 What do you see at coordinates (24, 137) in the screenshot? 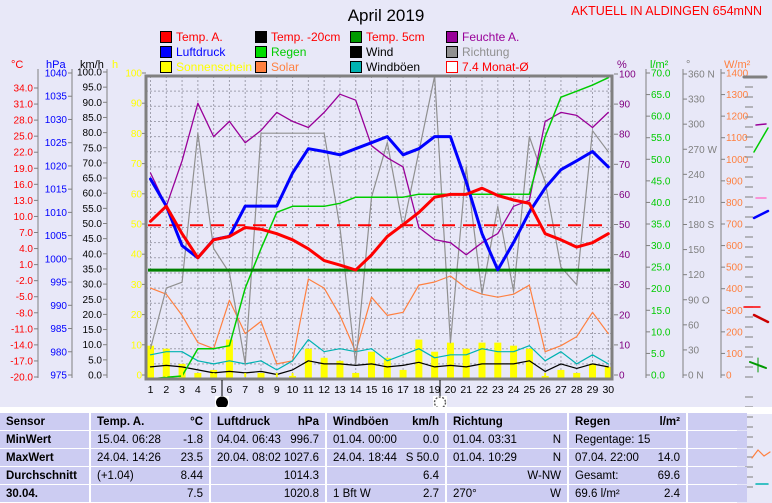
I see `axis-tick-label: 25.0` at bounding box center [24, 137].